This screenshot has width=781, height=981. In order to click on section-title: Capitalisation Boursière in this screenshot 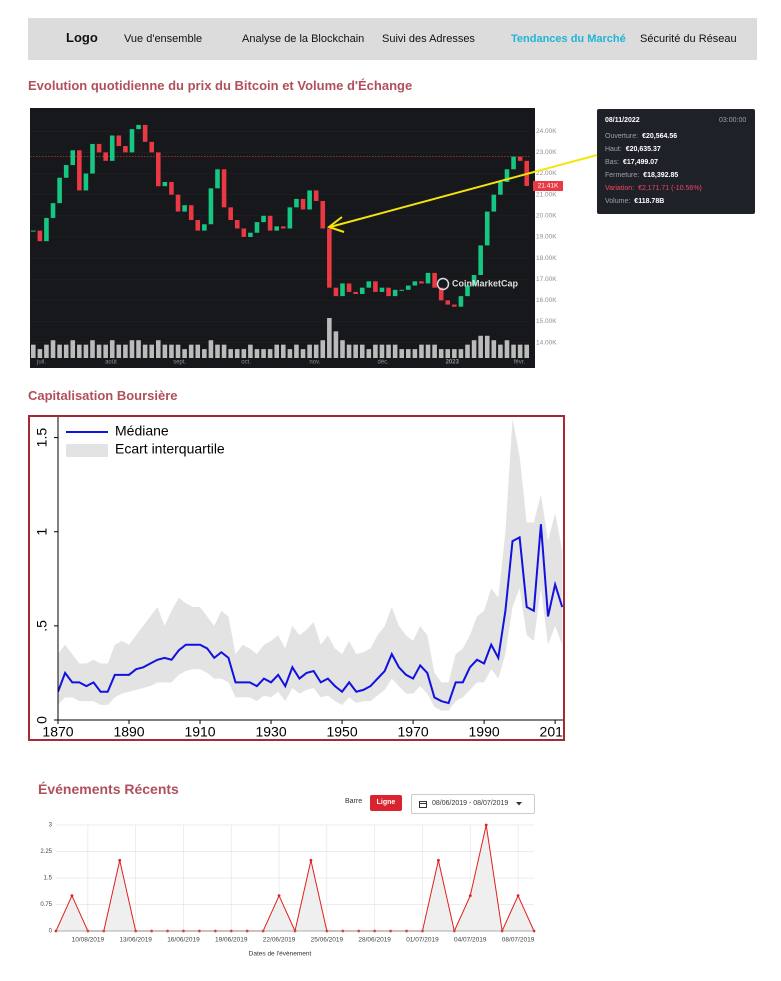, I will do `click(103, 395)`.